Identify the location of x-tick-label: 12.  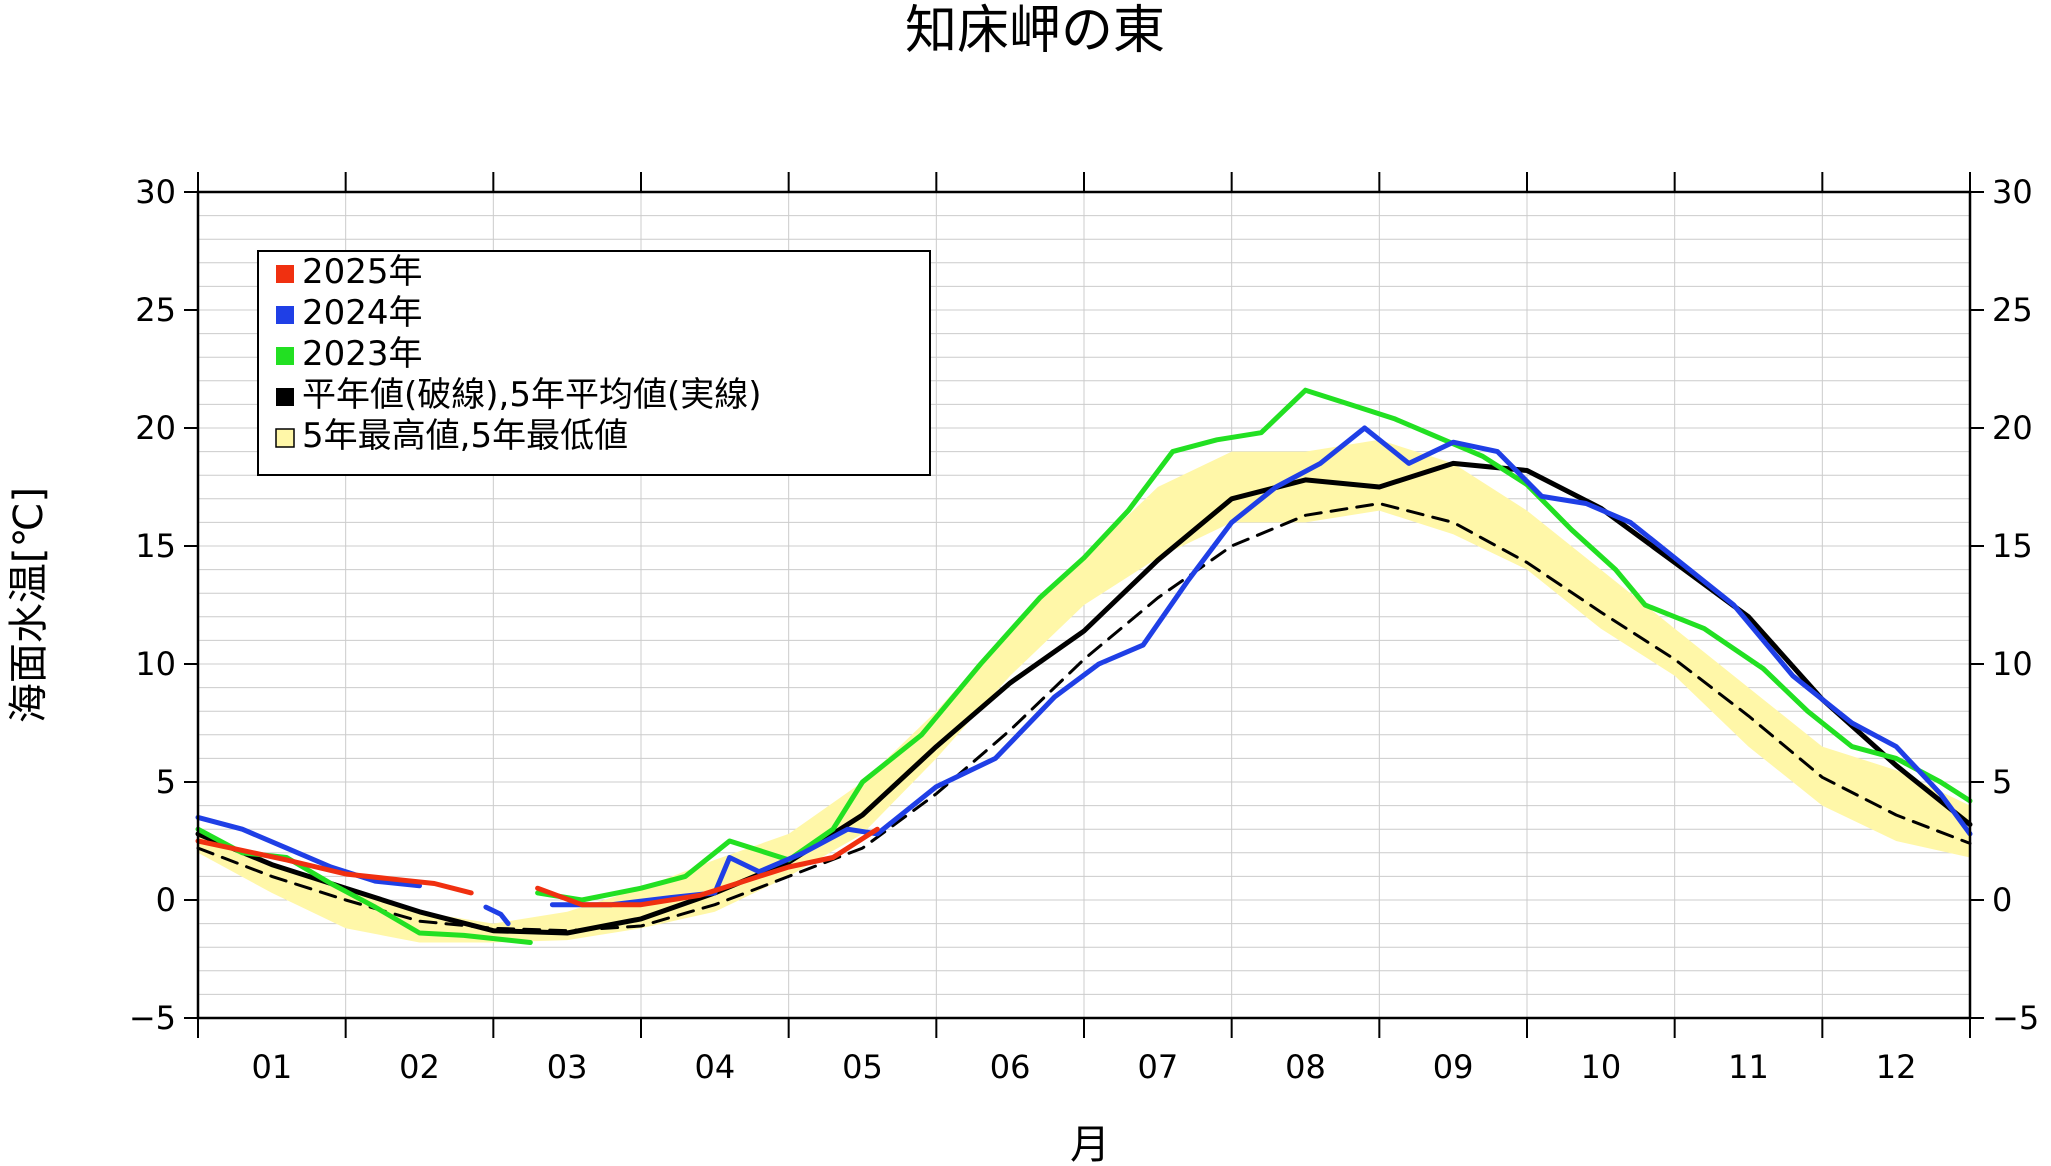
(1896, 1067).